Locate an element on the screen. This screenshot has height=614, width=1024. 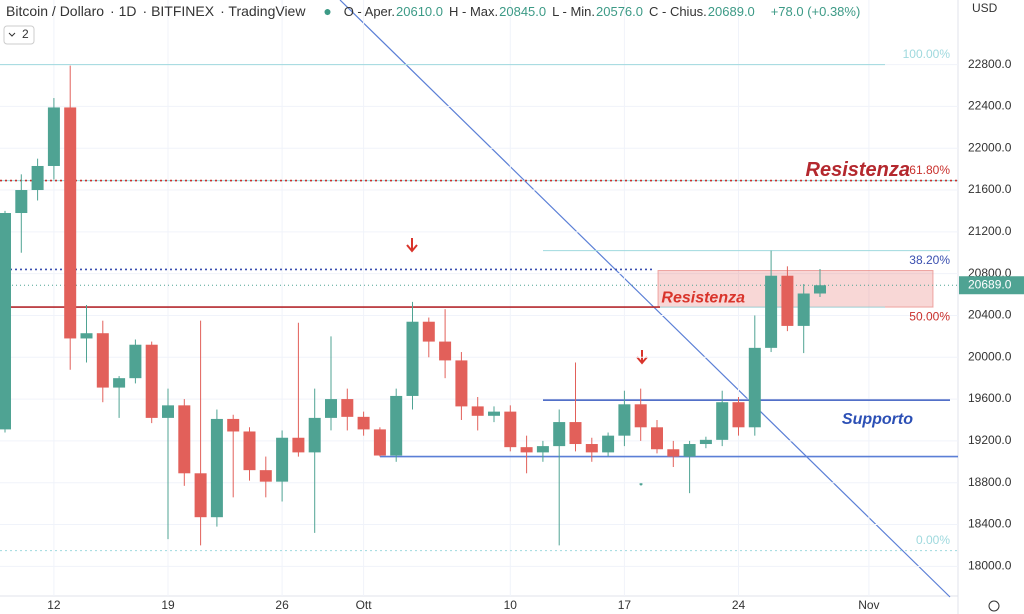
x-tick-label: Nov is located at coordinates (868, 605).